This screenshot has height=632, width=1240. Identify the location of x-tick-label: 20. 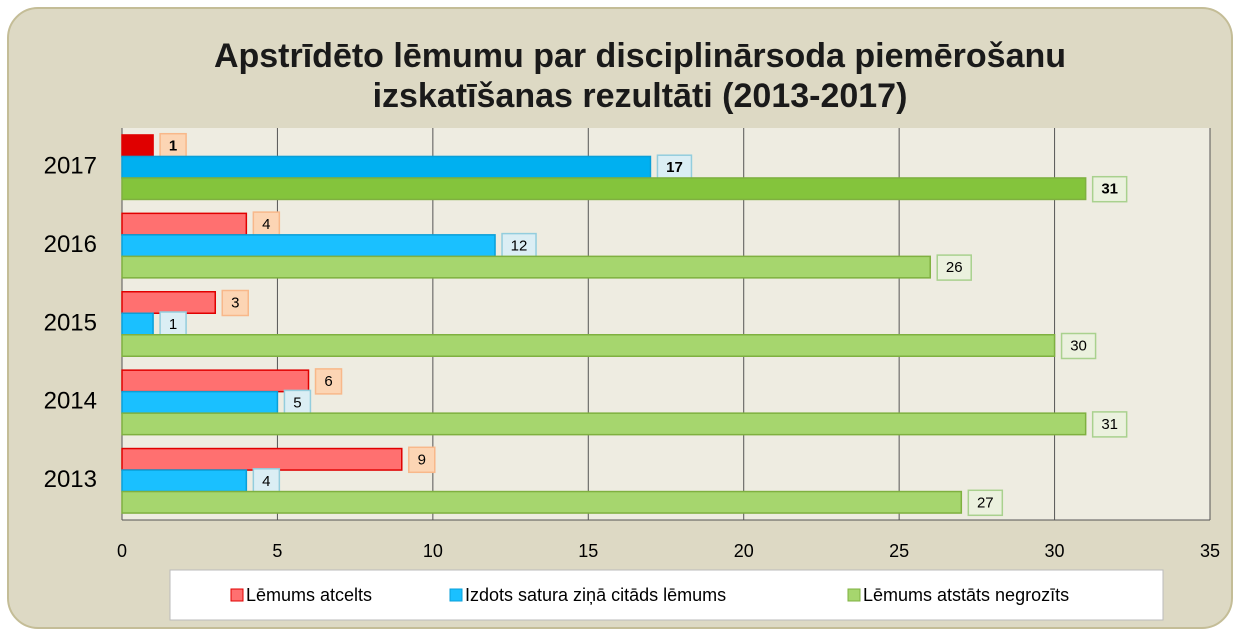
(744, 551).